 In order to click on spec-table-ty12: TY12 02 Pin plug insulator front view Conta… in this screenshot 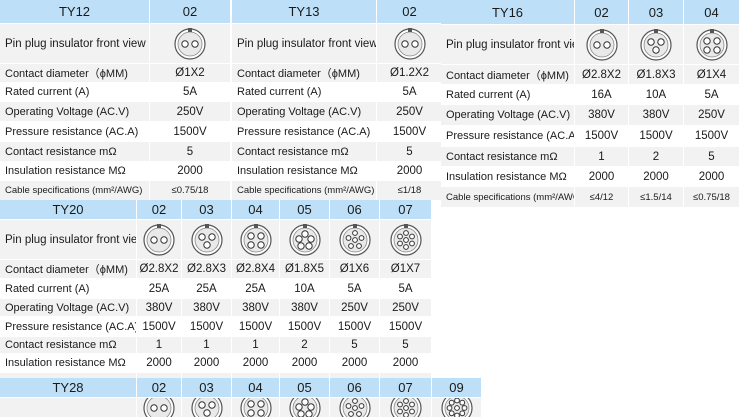, I will do `click(115, 100)`.